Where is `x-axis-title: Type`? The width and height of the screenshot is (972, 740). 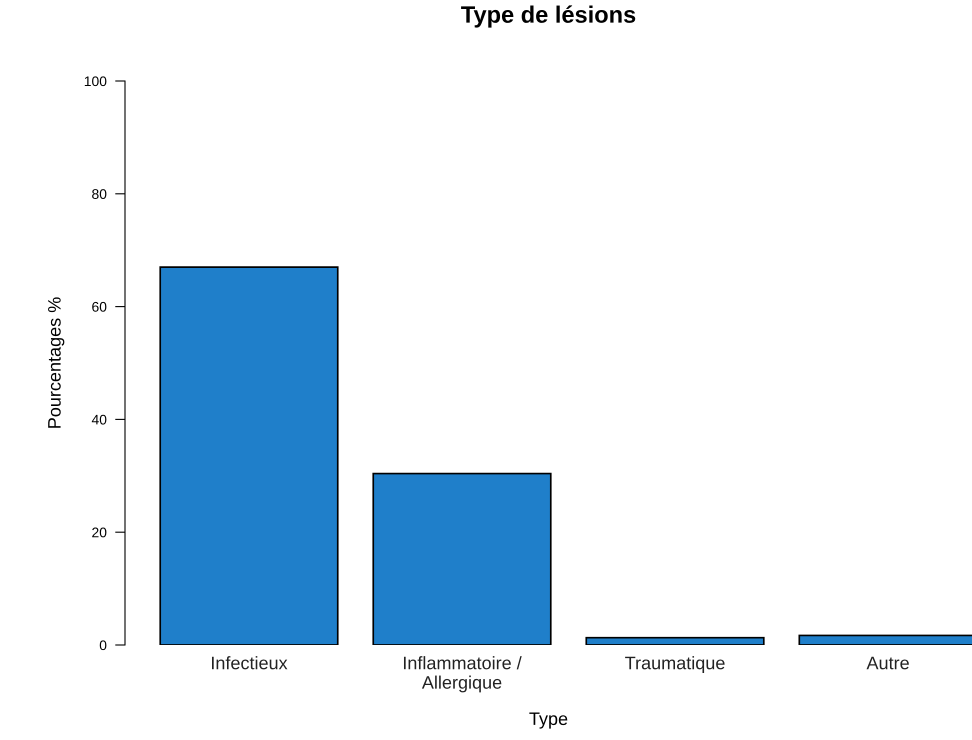 x-axis-title: Type is located at coordinates (548, 720).